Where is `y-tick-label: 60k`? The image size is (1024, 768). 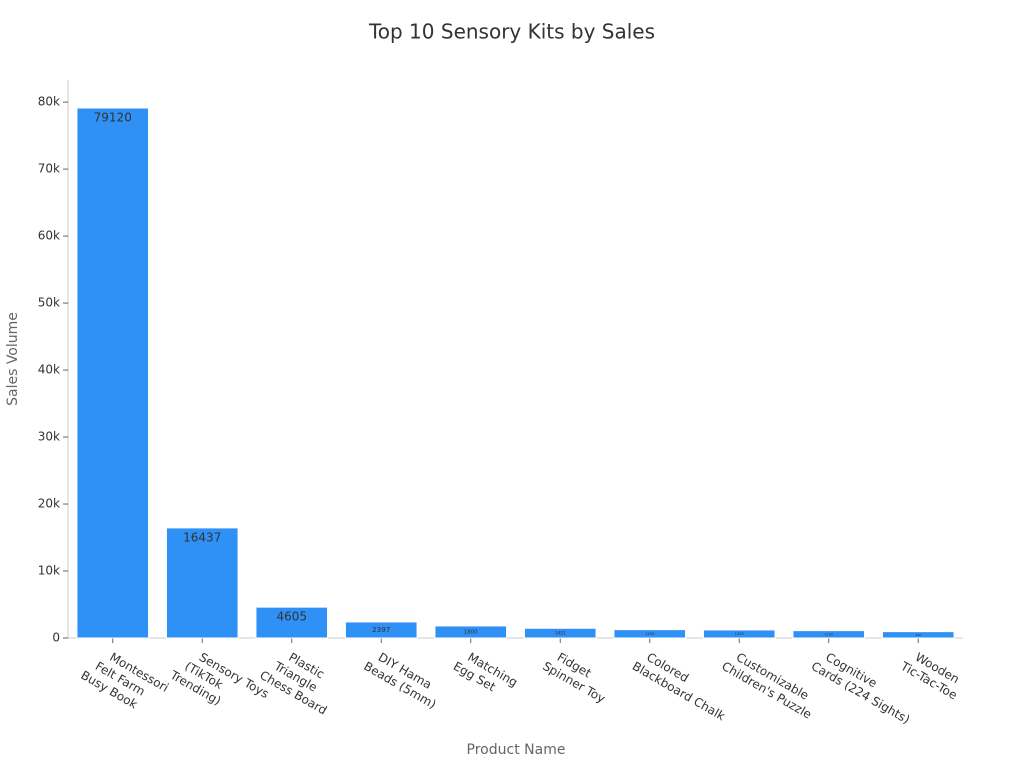
y-tick-label: 60k is located at coordinates (49, 236).